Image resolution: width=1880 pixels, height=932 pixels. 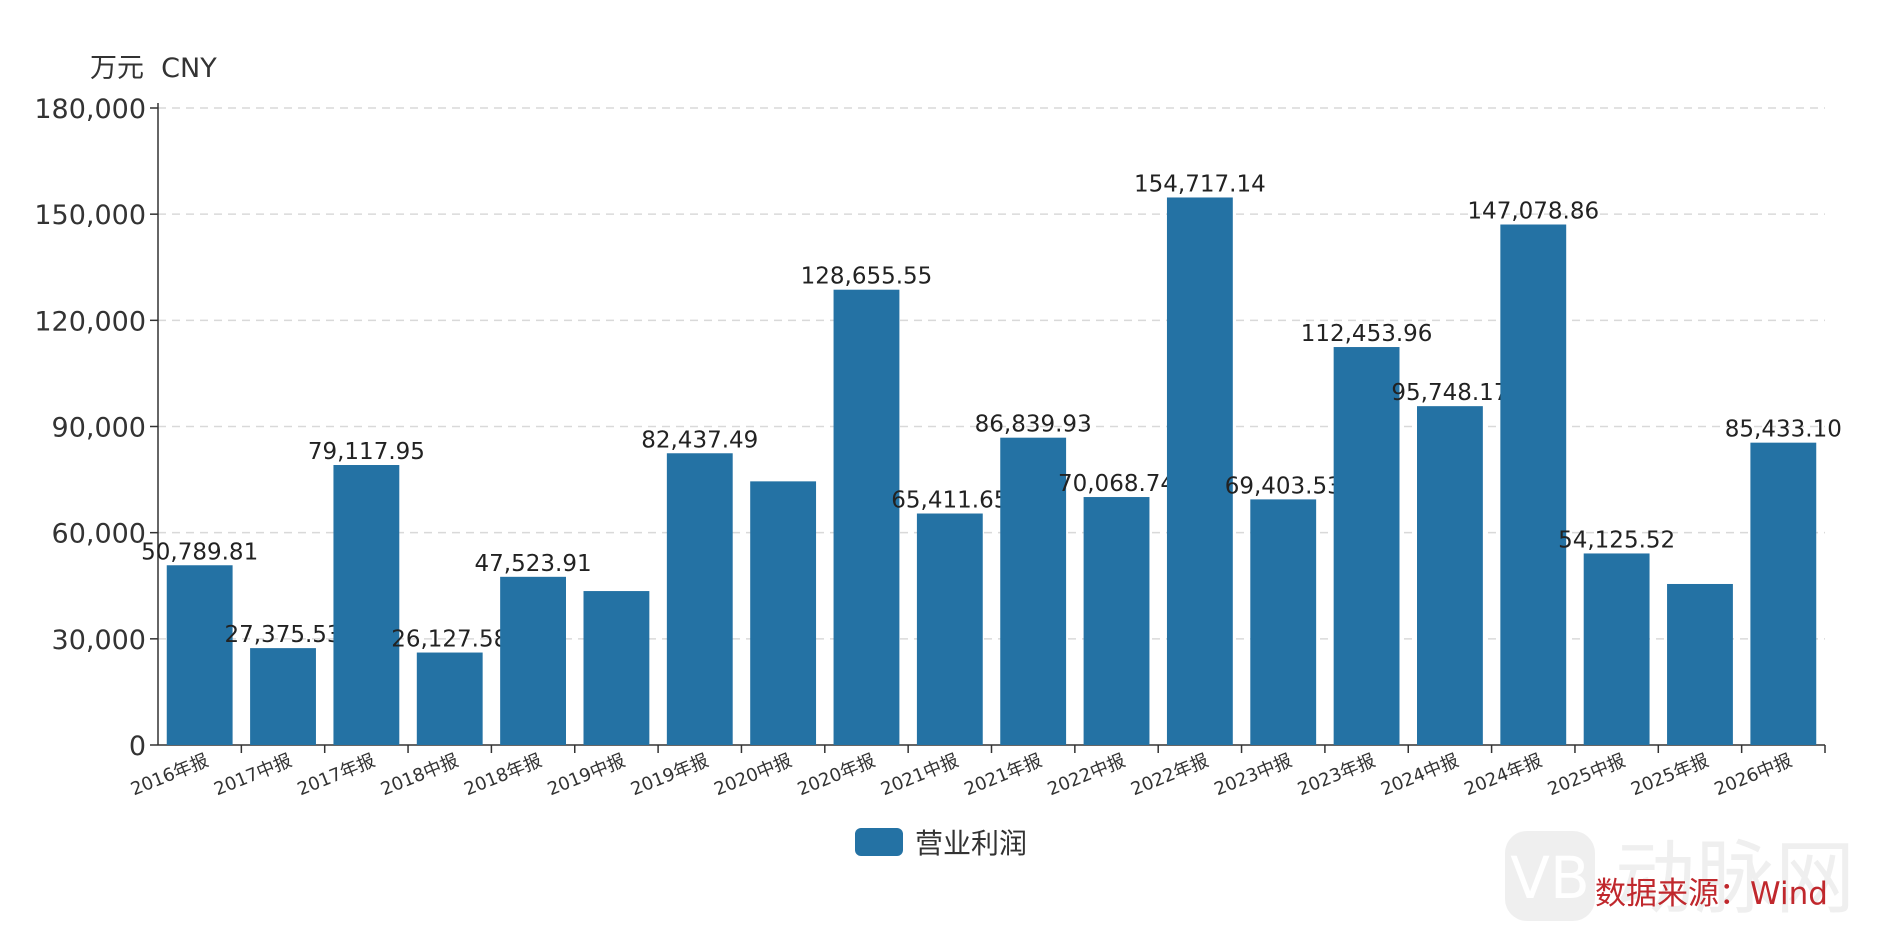 I want to click on x-tick-label: 2024年报, so click(x=1503, y=775).